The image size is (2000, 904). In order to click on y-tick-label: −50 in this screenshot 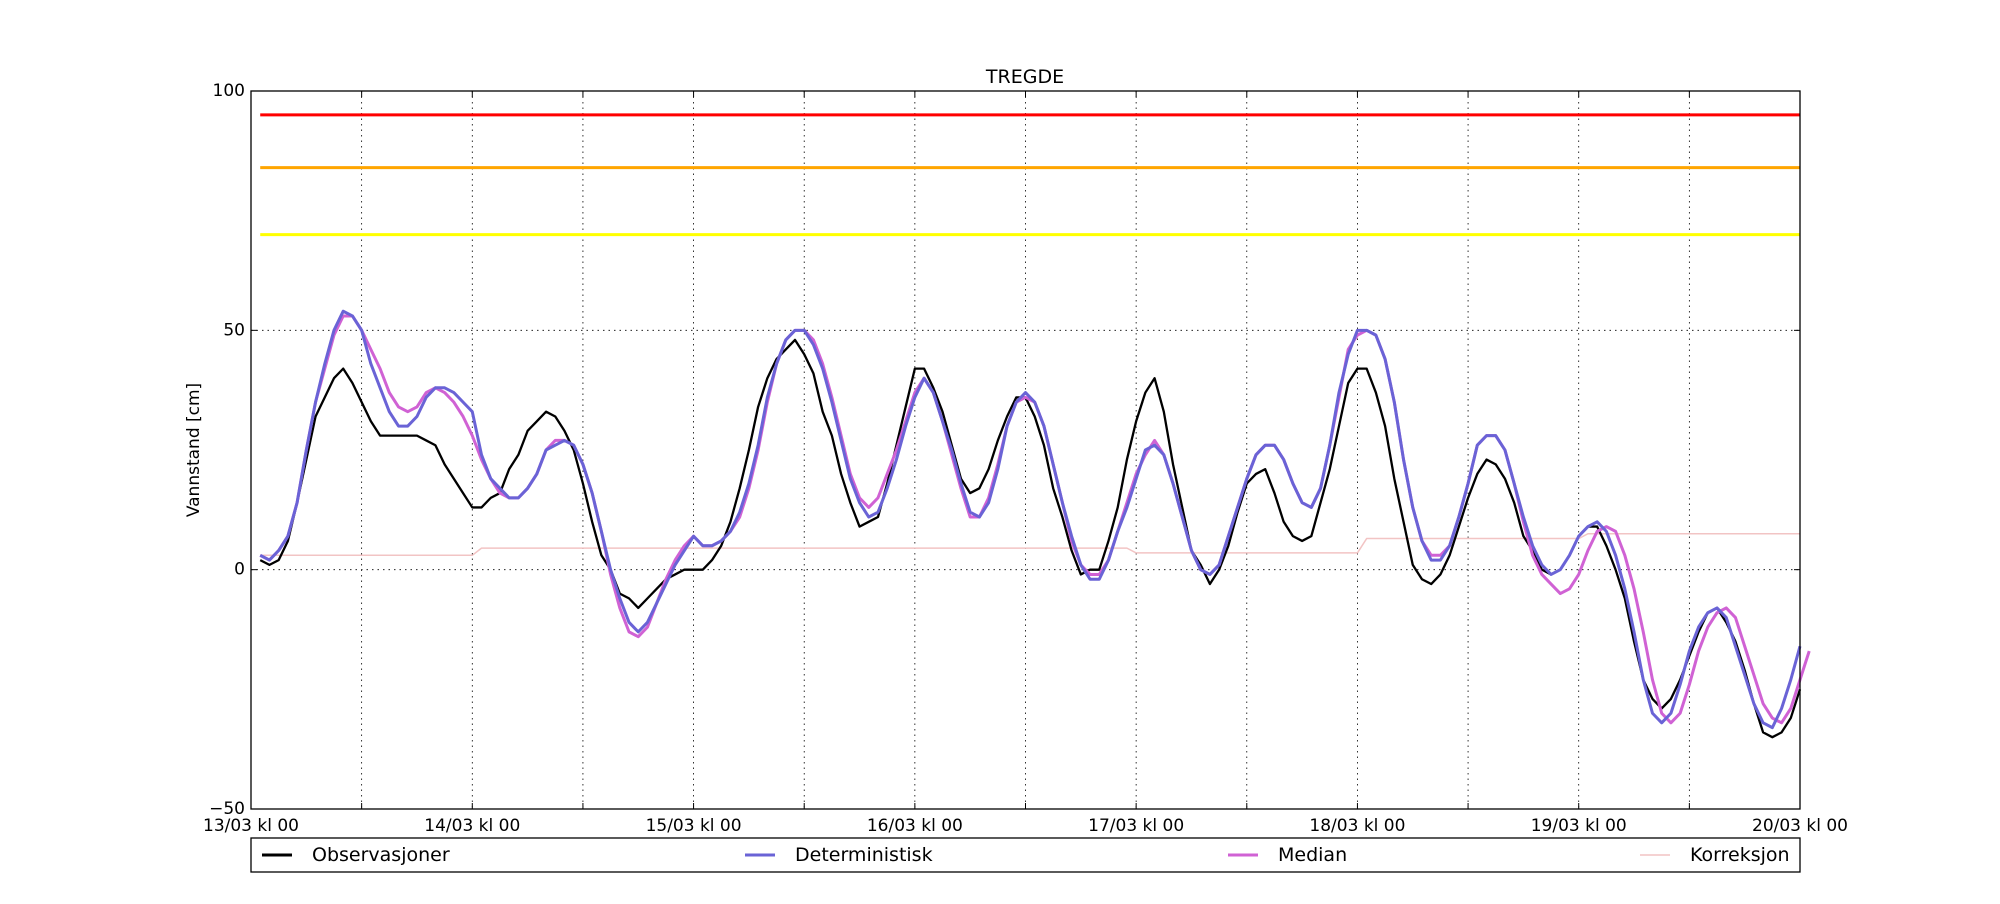, I will do `click(227, 809)`.